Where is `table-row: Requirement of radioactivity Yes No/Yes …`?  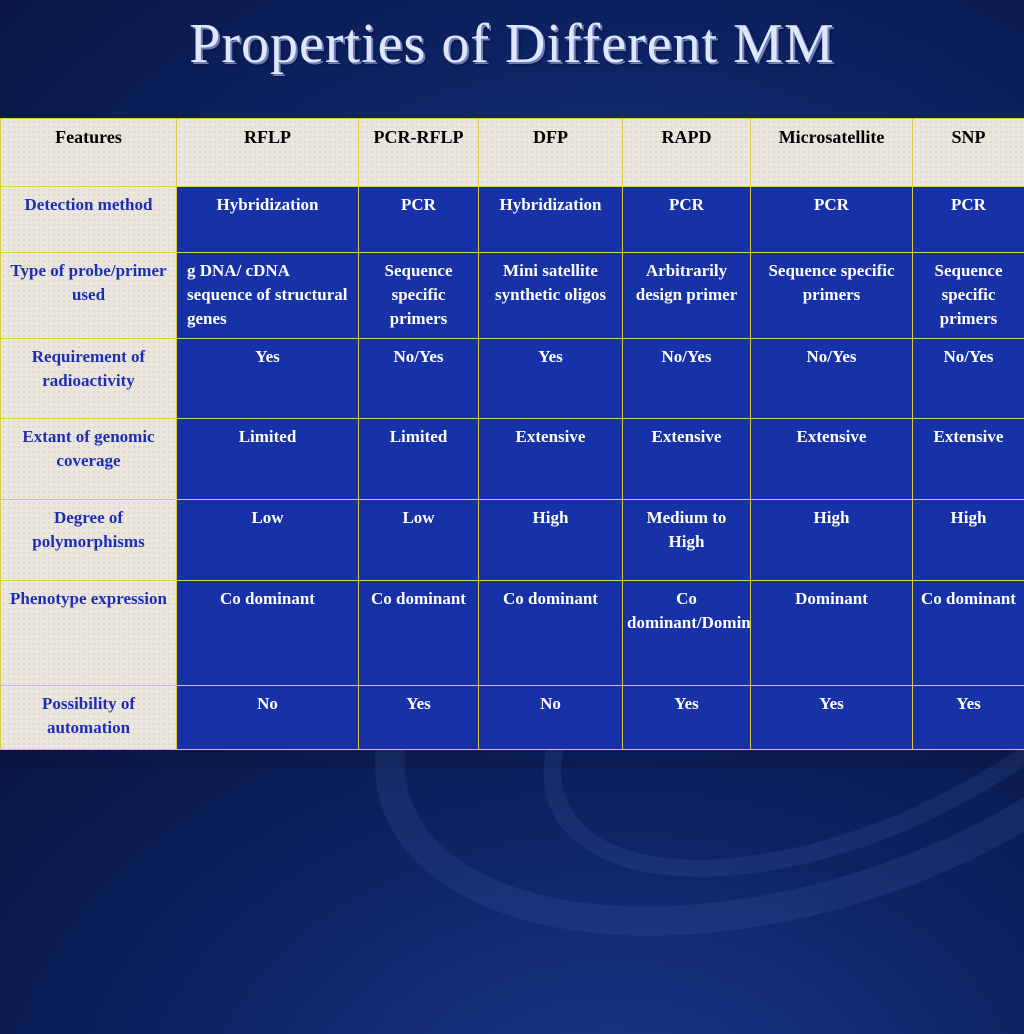 table-row: Requirement of radioactivity Yes No/Yes … is located at coordinates (512, 379).